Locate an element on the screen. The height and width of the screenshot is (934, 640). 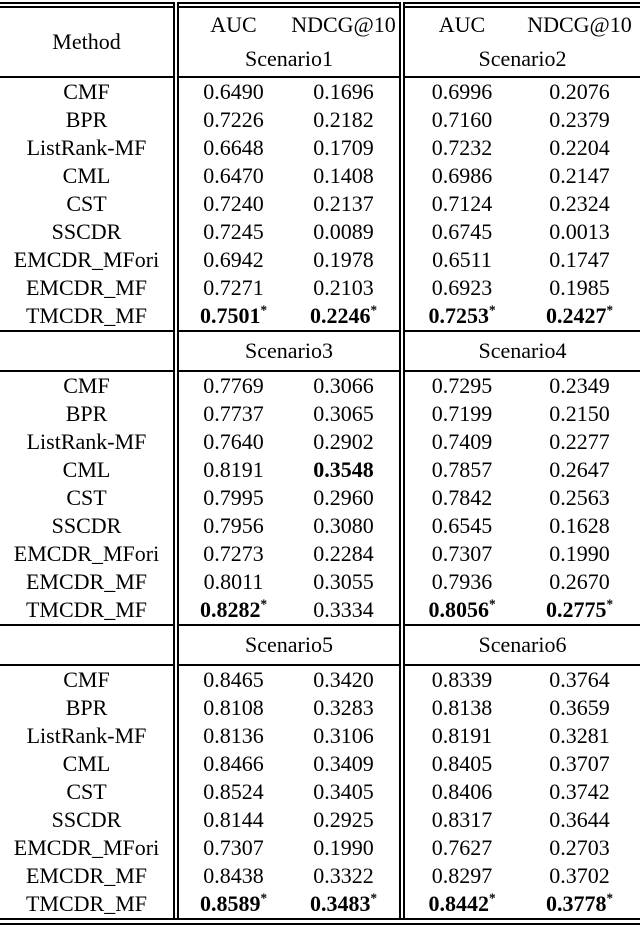
metric-value-cell: 0.2324 is located at coordinates (579, 204).